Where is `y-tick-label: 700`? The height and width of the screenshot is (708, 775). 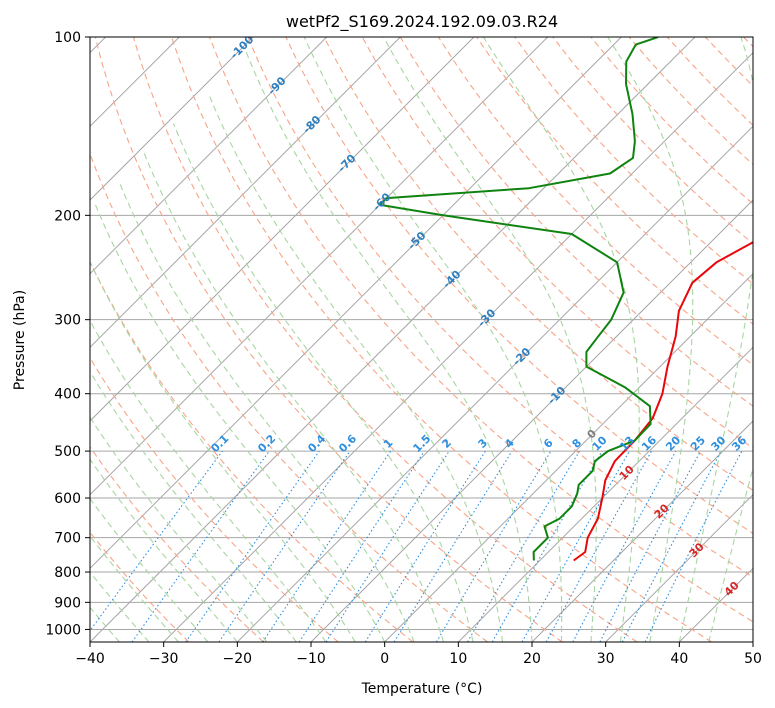 y-tick-label: 700 is located at coordinates (67, 539).